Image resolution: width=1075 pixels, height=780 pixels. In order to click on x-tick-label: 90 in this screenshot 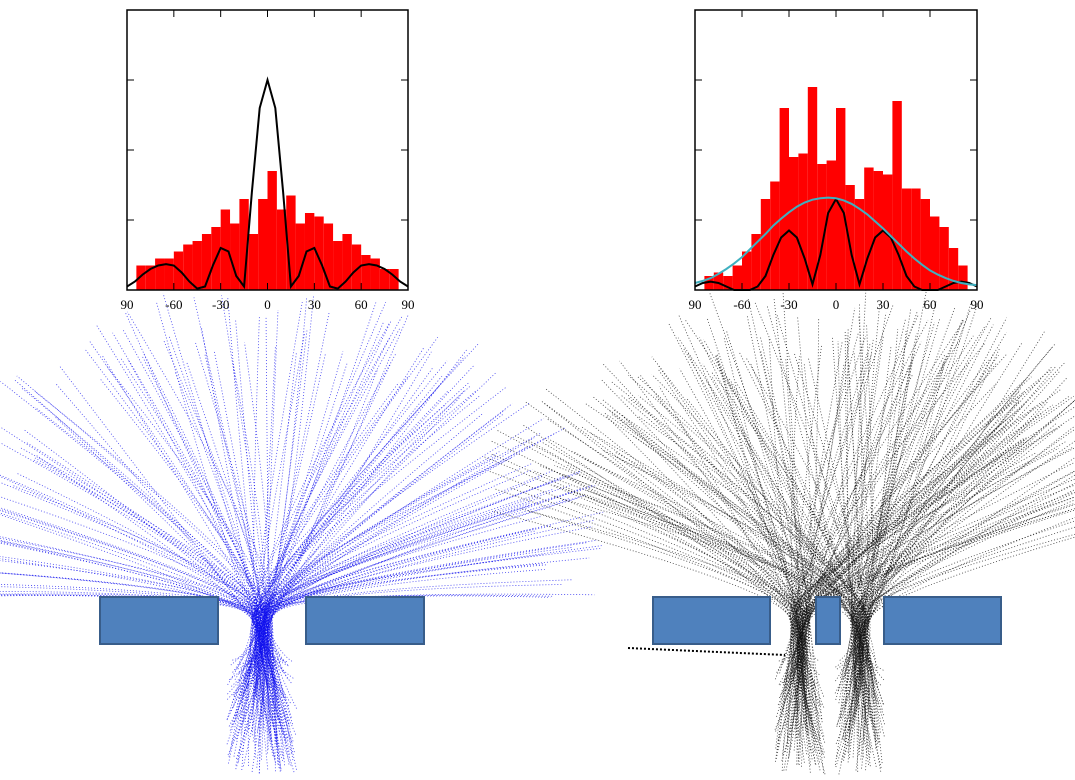, I will do `click(977, 304)`.